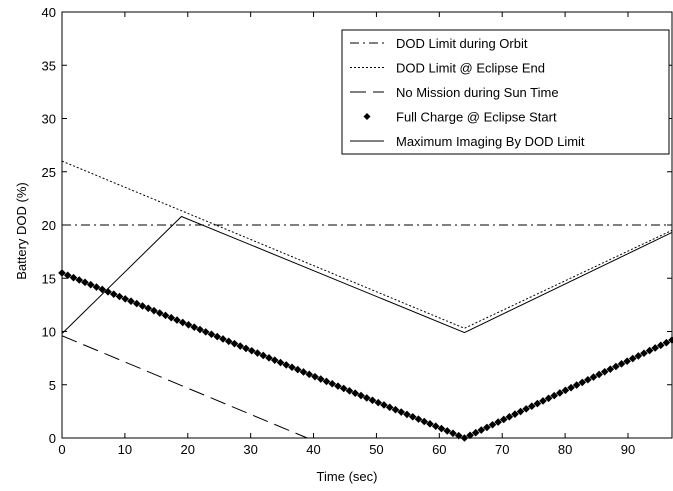 This screenshot has height=491, width=673. What do you see at coordinates (477, 92) in the screenshot?
I see `legend-label: No Mission during Sun Time` at bounding box center [477, 92].